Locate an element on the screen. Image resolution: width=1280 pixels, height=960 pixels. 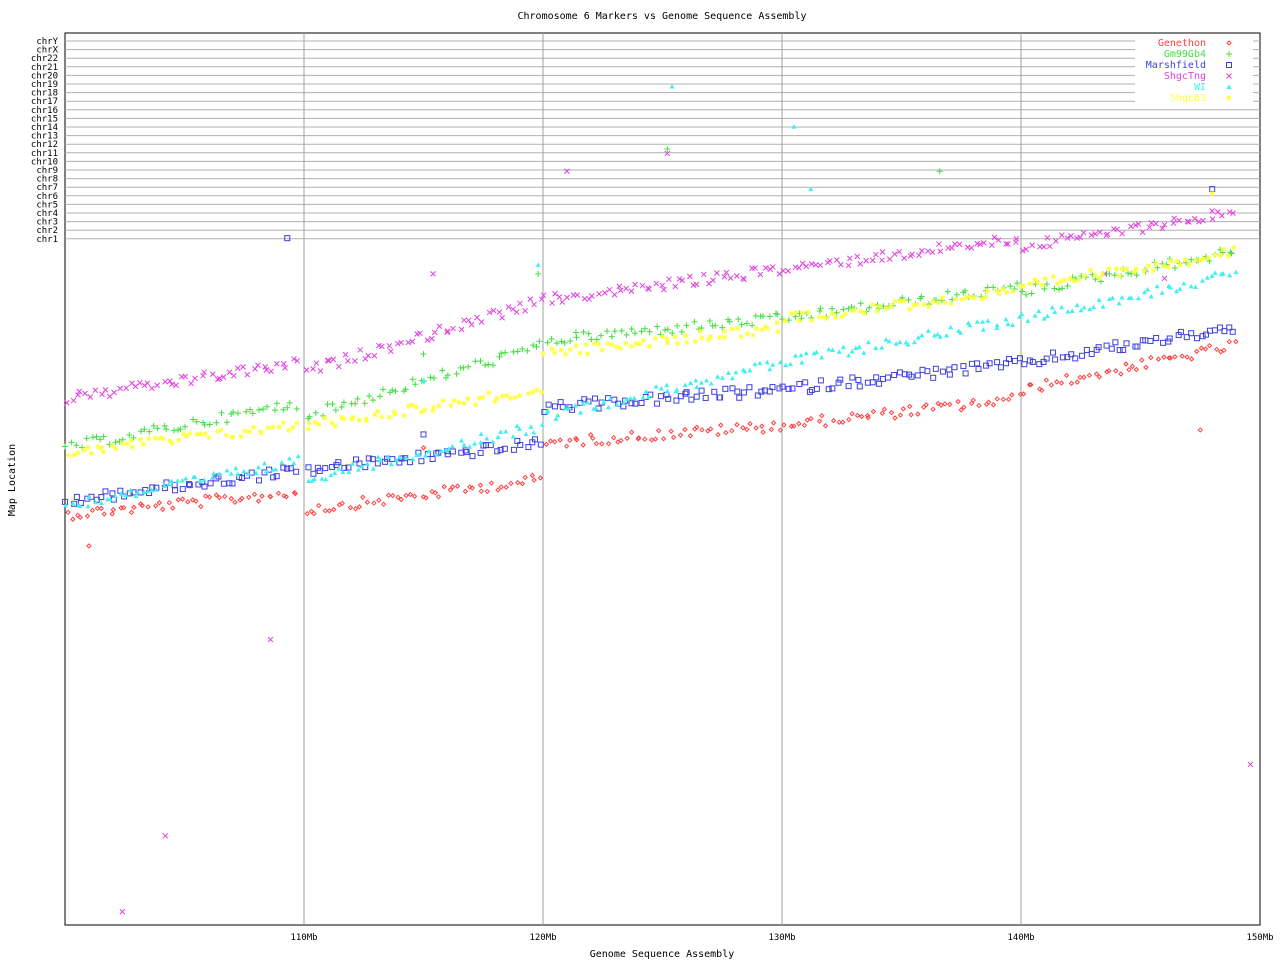
chromosome-label: chr7 is located at coordinates (47, 188).